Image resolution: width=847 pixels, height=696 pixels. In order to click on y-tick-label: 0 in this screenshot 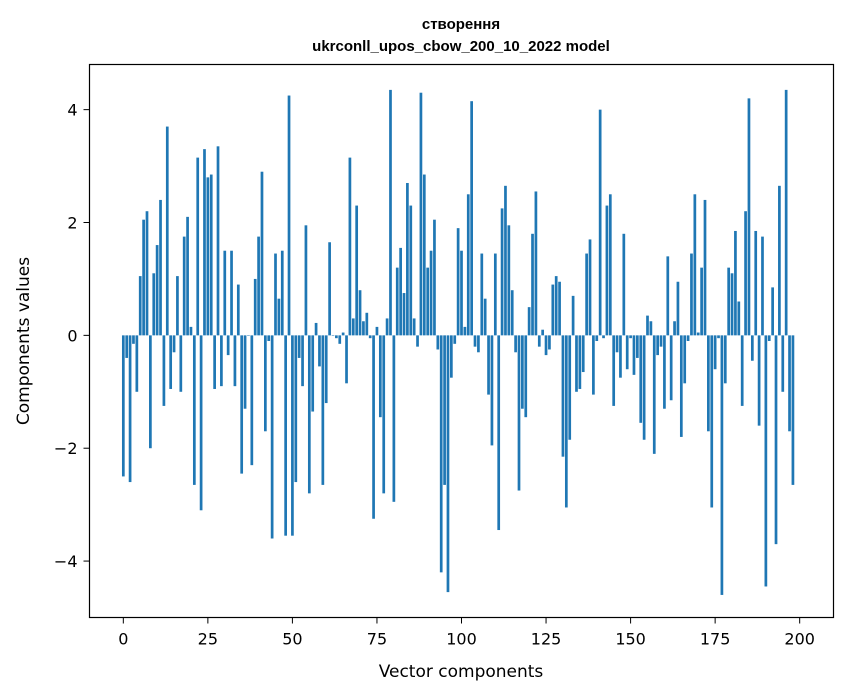, I will do `click(72, 335)`.